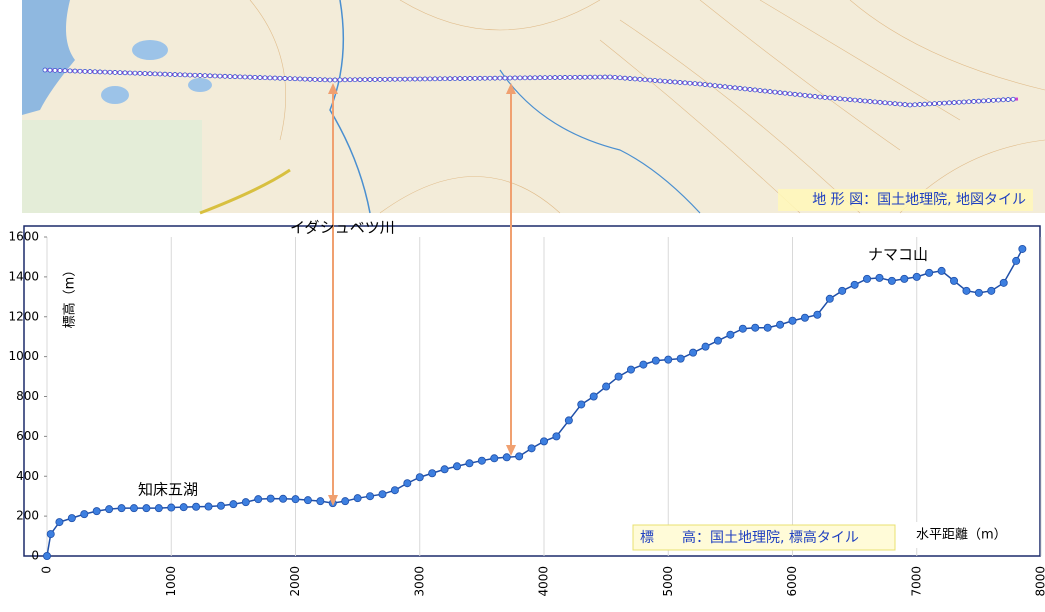 This screenshot has height=612, width=1045. I want to click on y-tick-label: 400, so click(27, 476).